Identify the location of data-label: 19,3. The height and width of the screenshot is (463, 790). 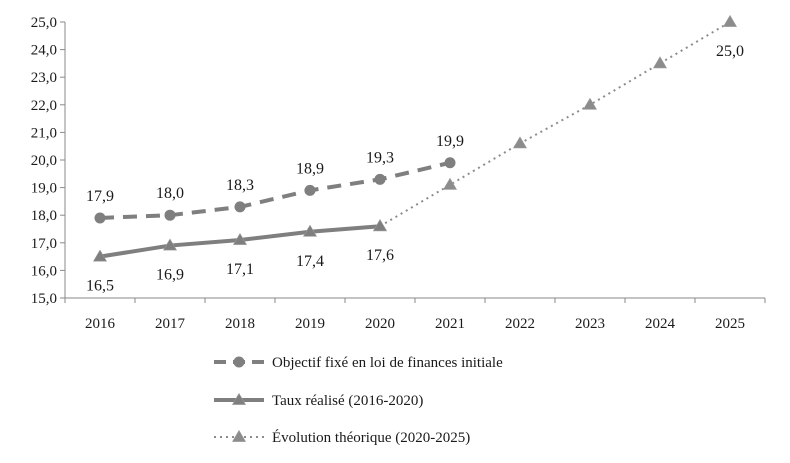
(380, 157).